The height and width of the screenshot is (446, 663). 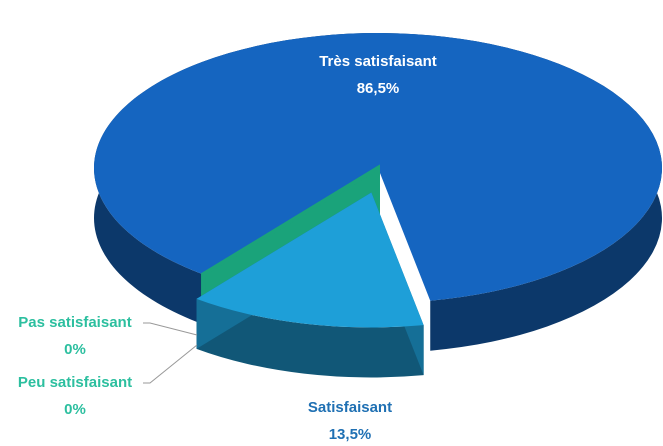 What do you see at coordinates (75, 382) in the screenshot?
I see `data-label-name: Peu satisfaisant` at bounding box center [75, 382].